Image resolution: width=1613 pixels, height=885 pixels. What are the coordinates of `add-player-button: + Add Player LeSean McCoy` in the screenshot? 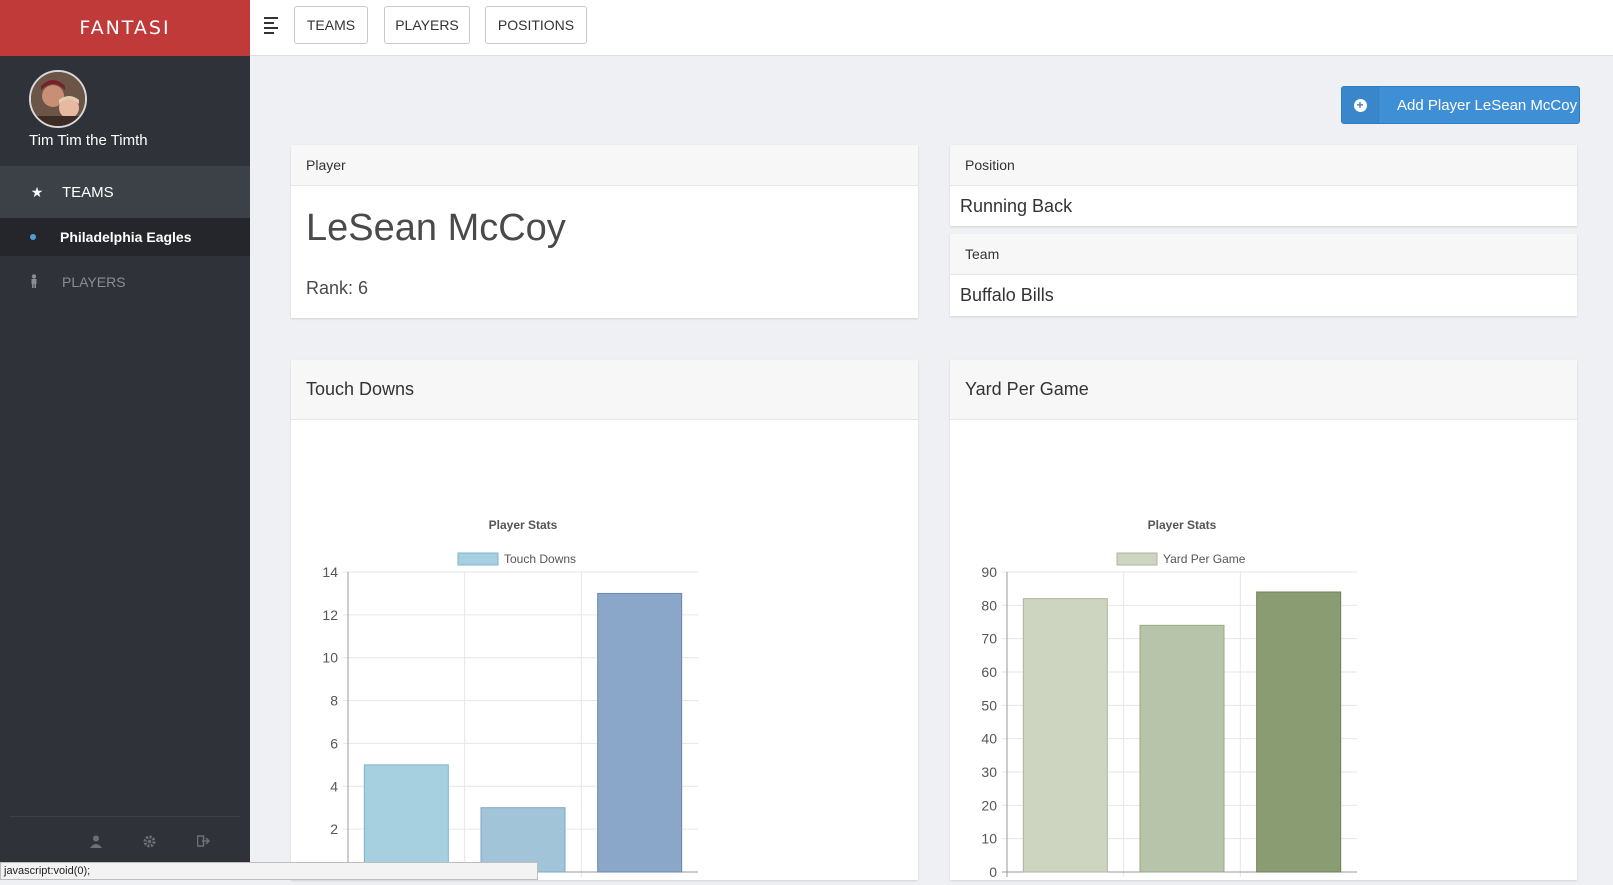 It's located at (1460, 105).